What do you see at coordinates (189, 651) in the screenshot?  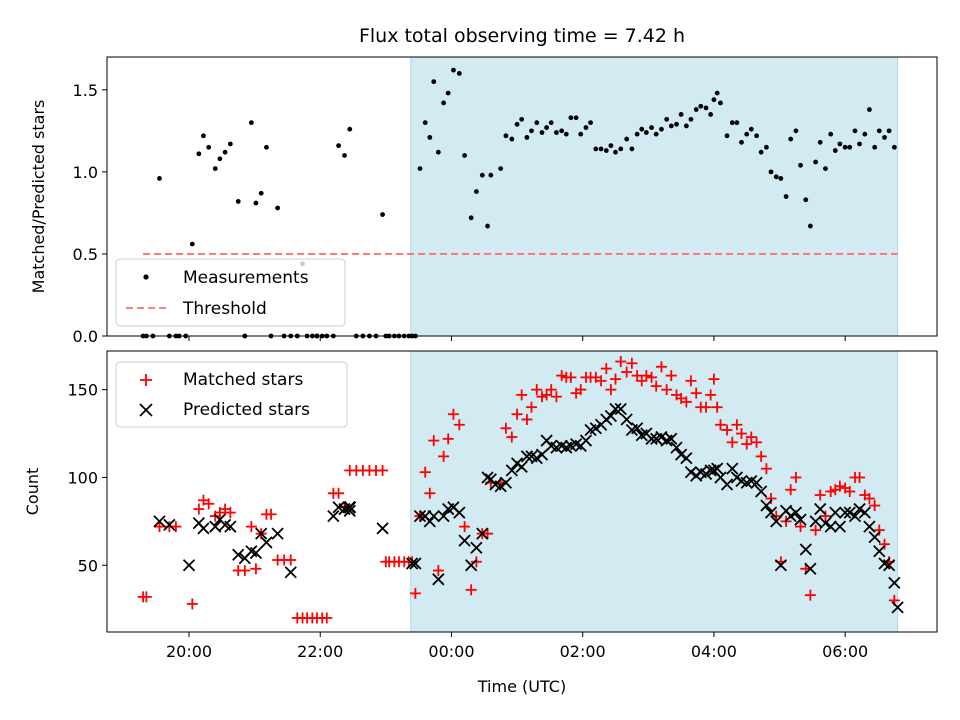 I see `bottom-x-tick-label: 20:00` at bounding box center [189, 651].